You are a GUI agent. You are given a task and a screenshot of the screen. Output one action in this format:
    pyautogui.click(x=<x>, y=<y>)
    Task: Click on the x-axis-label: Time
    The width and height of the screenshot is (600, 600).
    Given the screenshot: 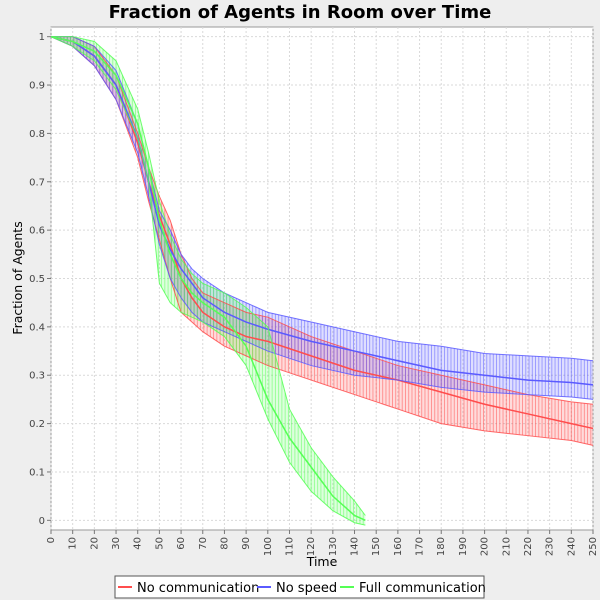 What is the action you would take?
    pyautogui.click(x=322, y=561)
    